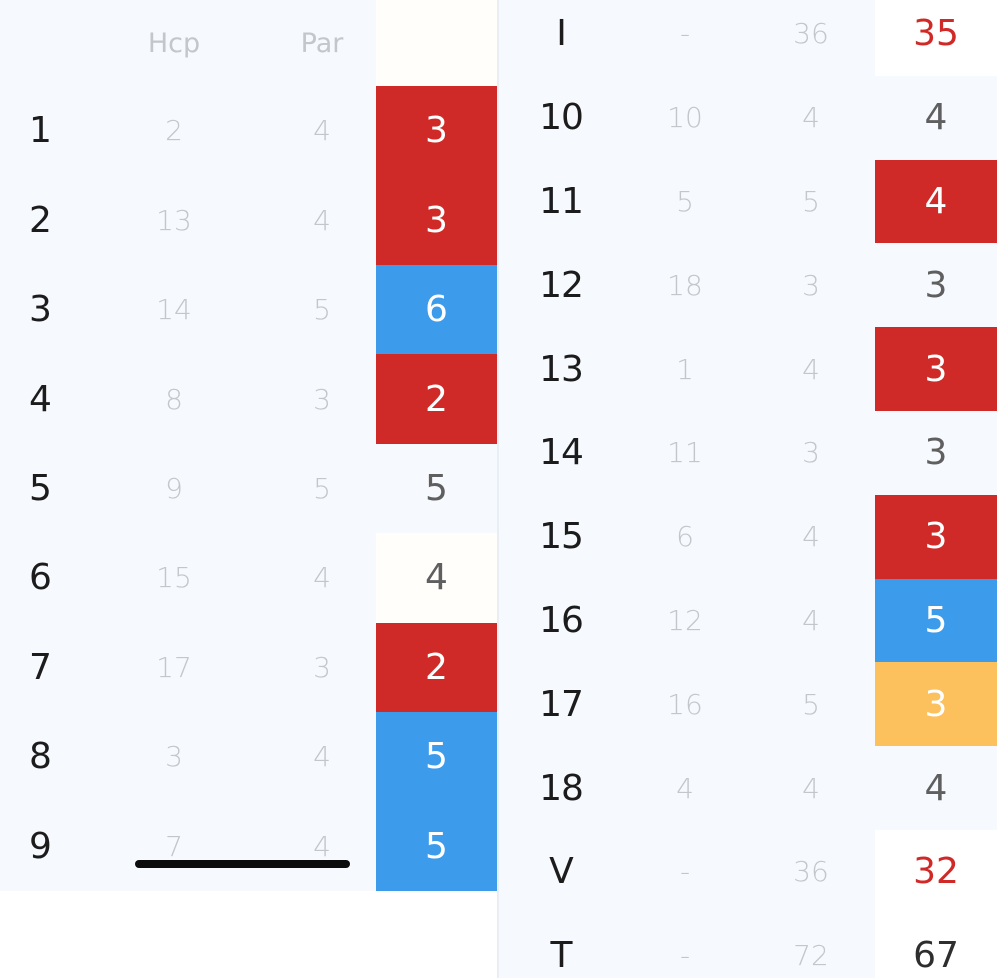 The height and width of the screenshot is (978, 997). Describe the element at coordinates (174, 43) in the screenshot. I see `hcp-column-header: Hcp` at that location.